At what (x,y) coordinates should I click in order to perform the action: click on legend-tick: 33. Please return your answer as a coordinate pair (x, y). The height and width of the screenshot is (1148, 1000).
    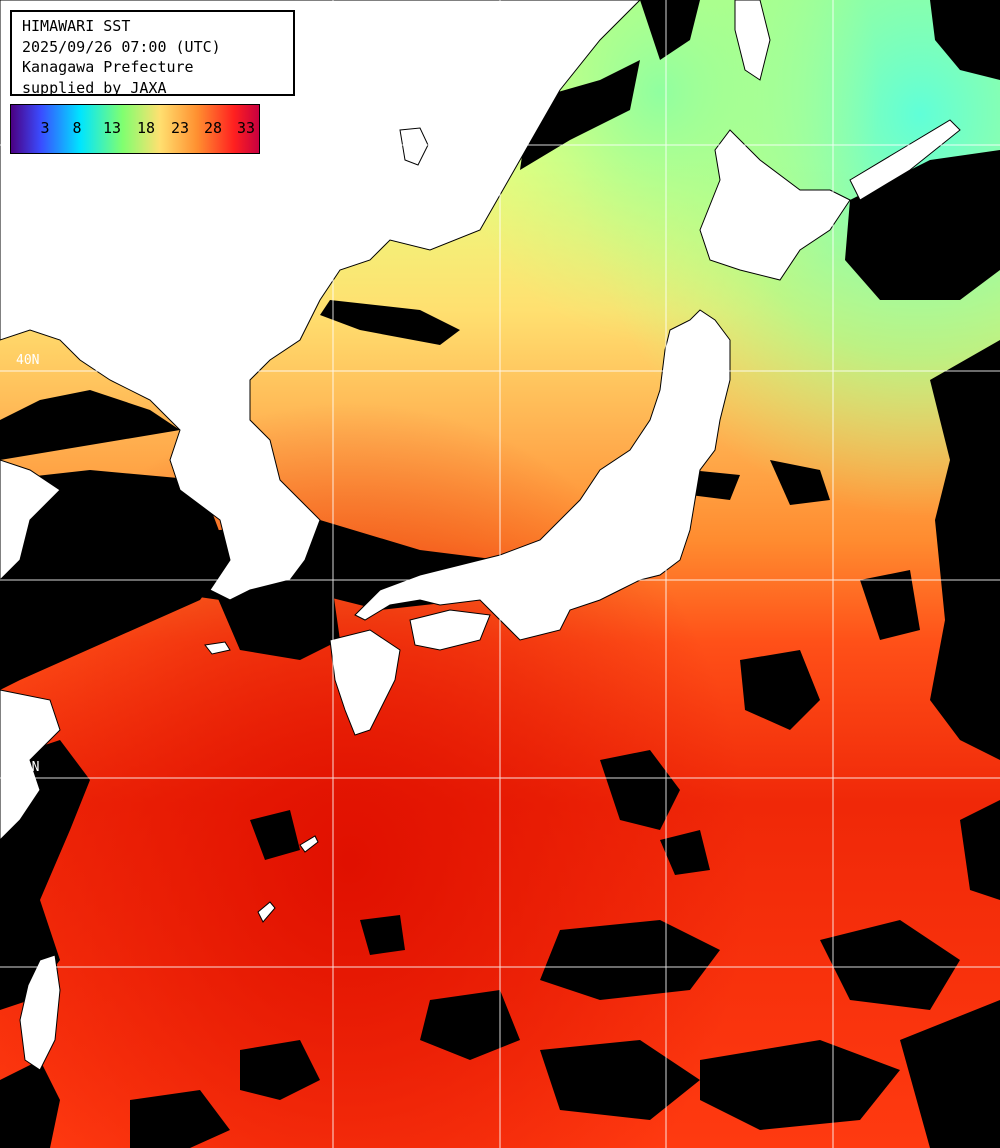
    Looking at the image, I should click on (246, 128).